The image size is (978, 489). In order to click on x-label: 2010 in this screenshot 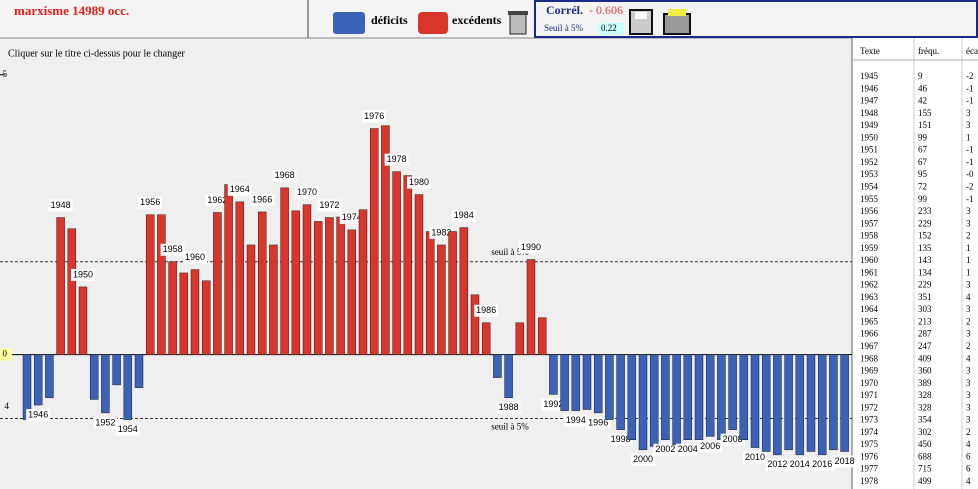, I will do `click(755, 457)`.